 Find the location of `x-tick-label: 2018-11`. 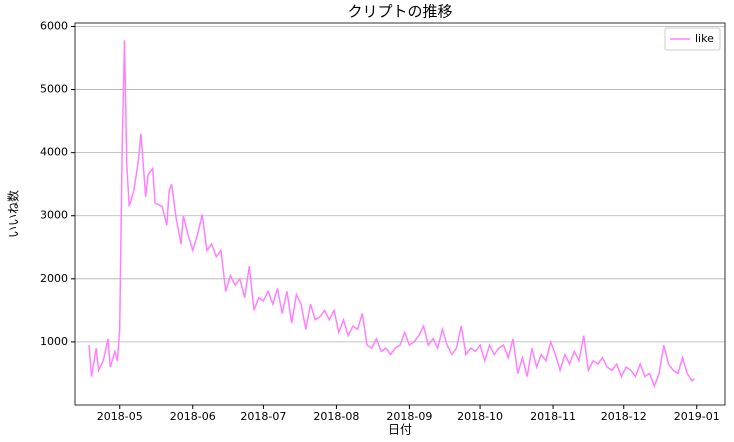

x-tick-label: 2018-11 is located at coordinates (553, 416).